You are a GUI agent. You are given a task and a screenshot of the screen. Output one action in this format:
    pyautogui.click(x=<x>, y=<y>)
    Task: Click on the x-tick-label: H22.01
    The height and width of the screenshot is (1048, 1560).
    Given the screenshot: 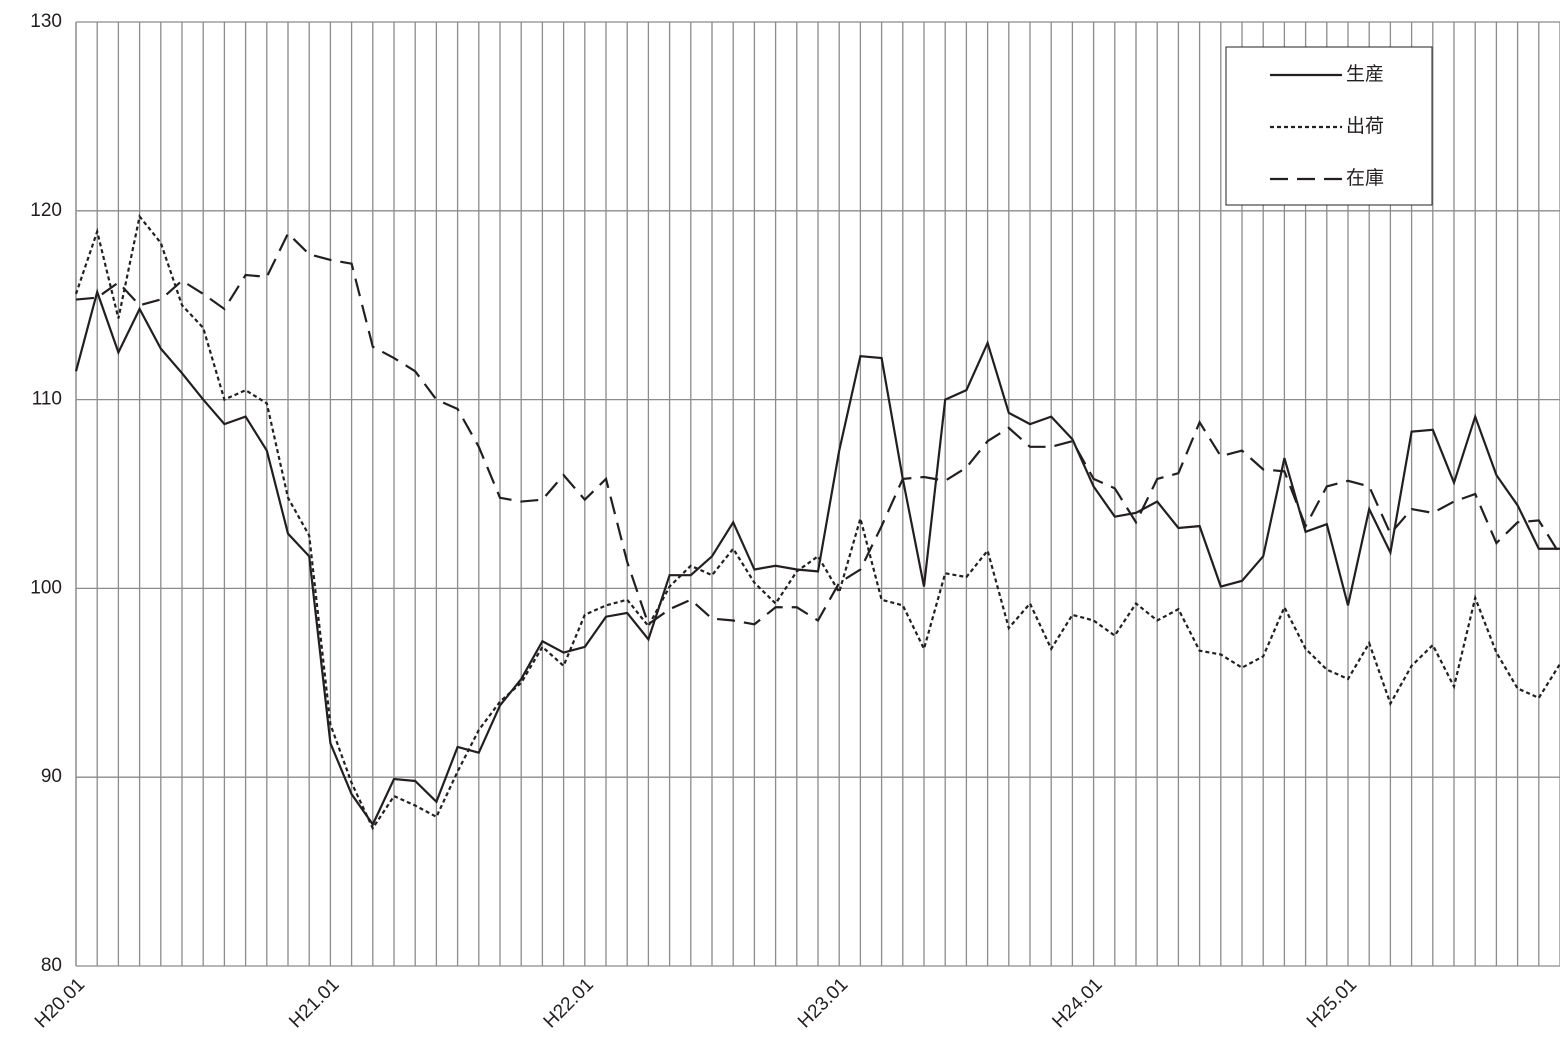 What is the action you would take?
    pyautogui.click(x=569, y=1003)
    